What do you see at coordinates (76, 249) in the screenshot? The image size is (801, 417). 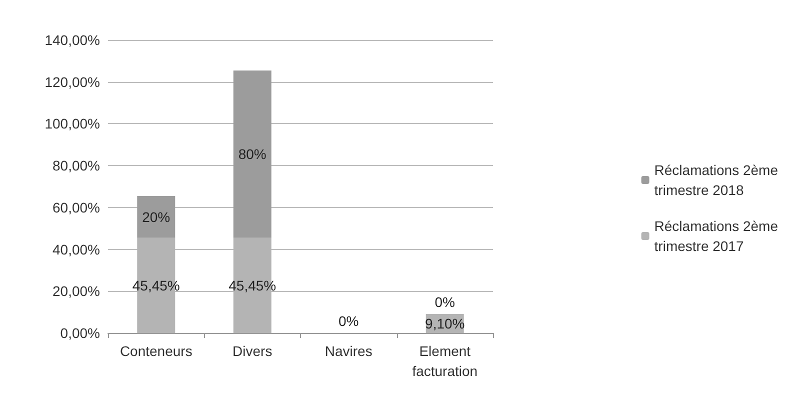 I see `y-tick-label: 40,00%` at bounding box center [76, 249].